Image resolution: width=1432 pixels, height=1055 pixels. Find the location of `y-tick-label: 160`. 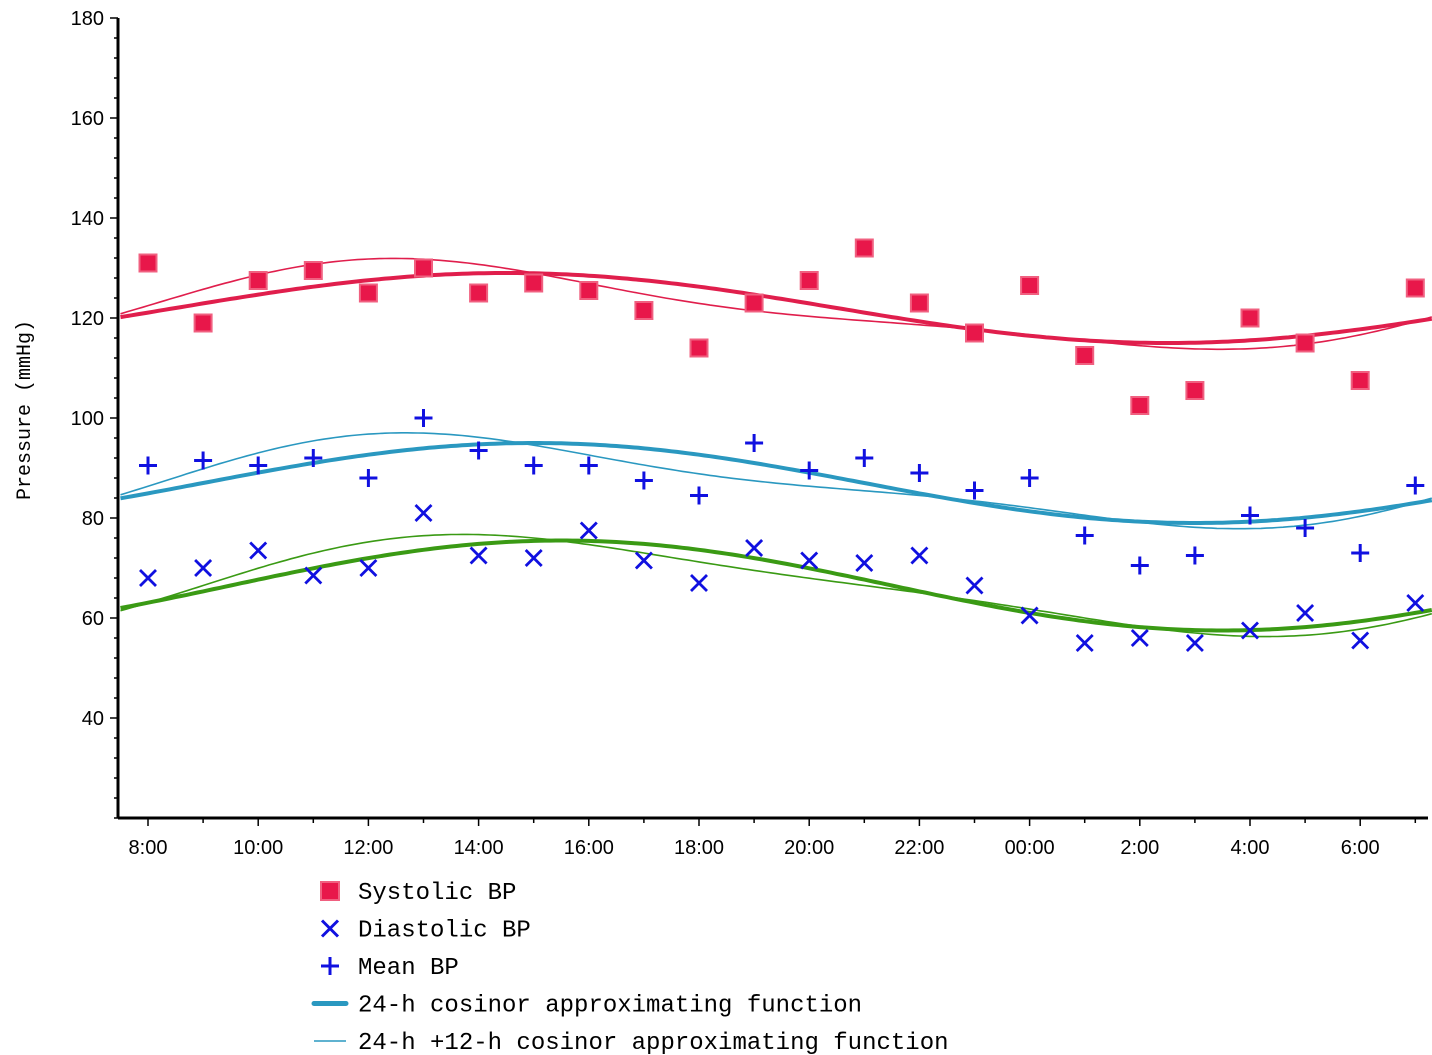

y-tick-label: 160 is located at coordinates (87, 119).